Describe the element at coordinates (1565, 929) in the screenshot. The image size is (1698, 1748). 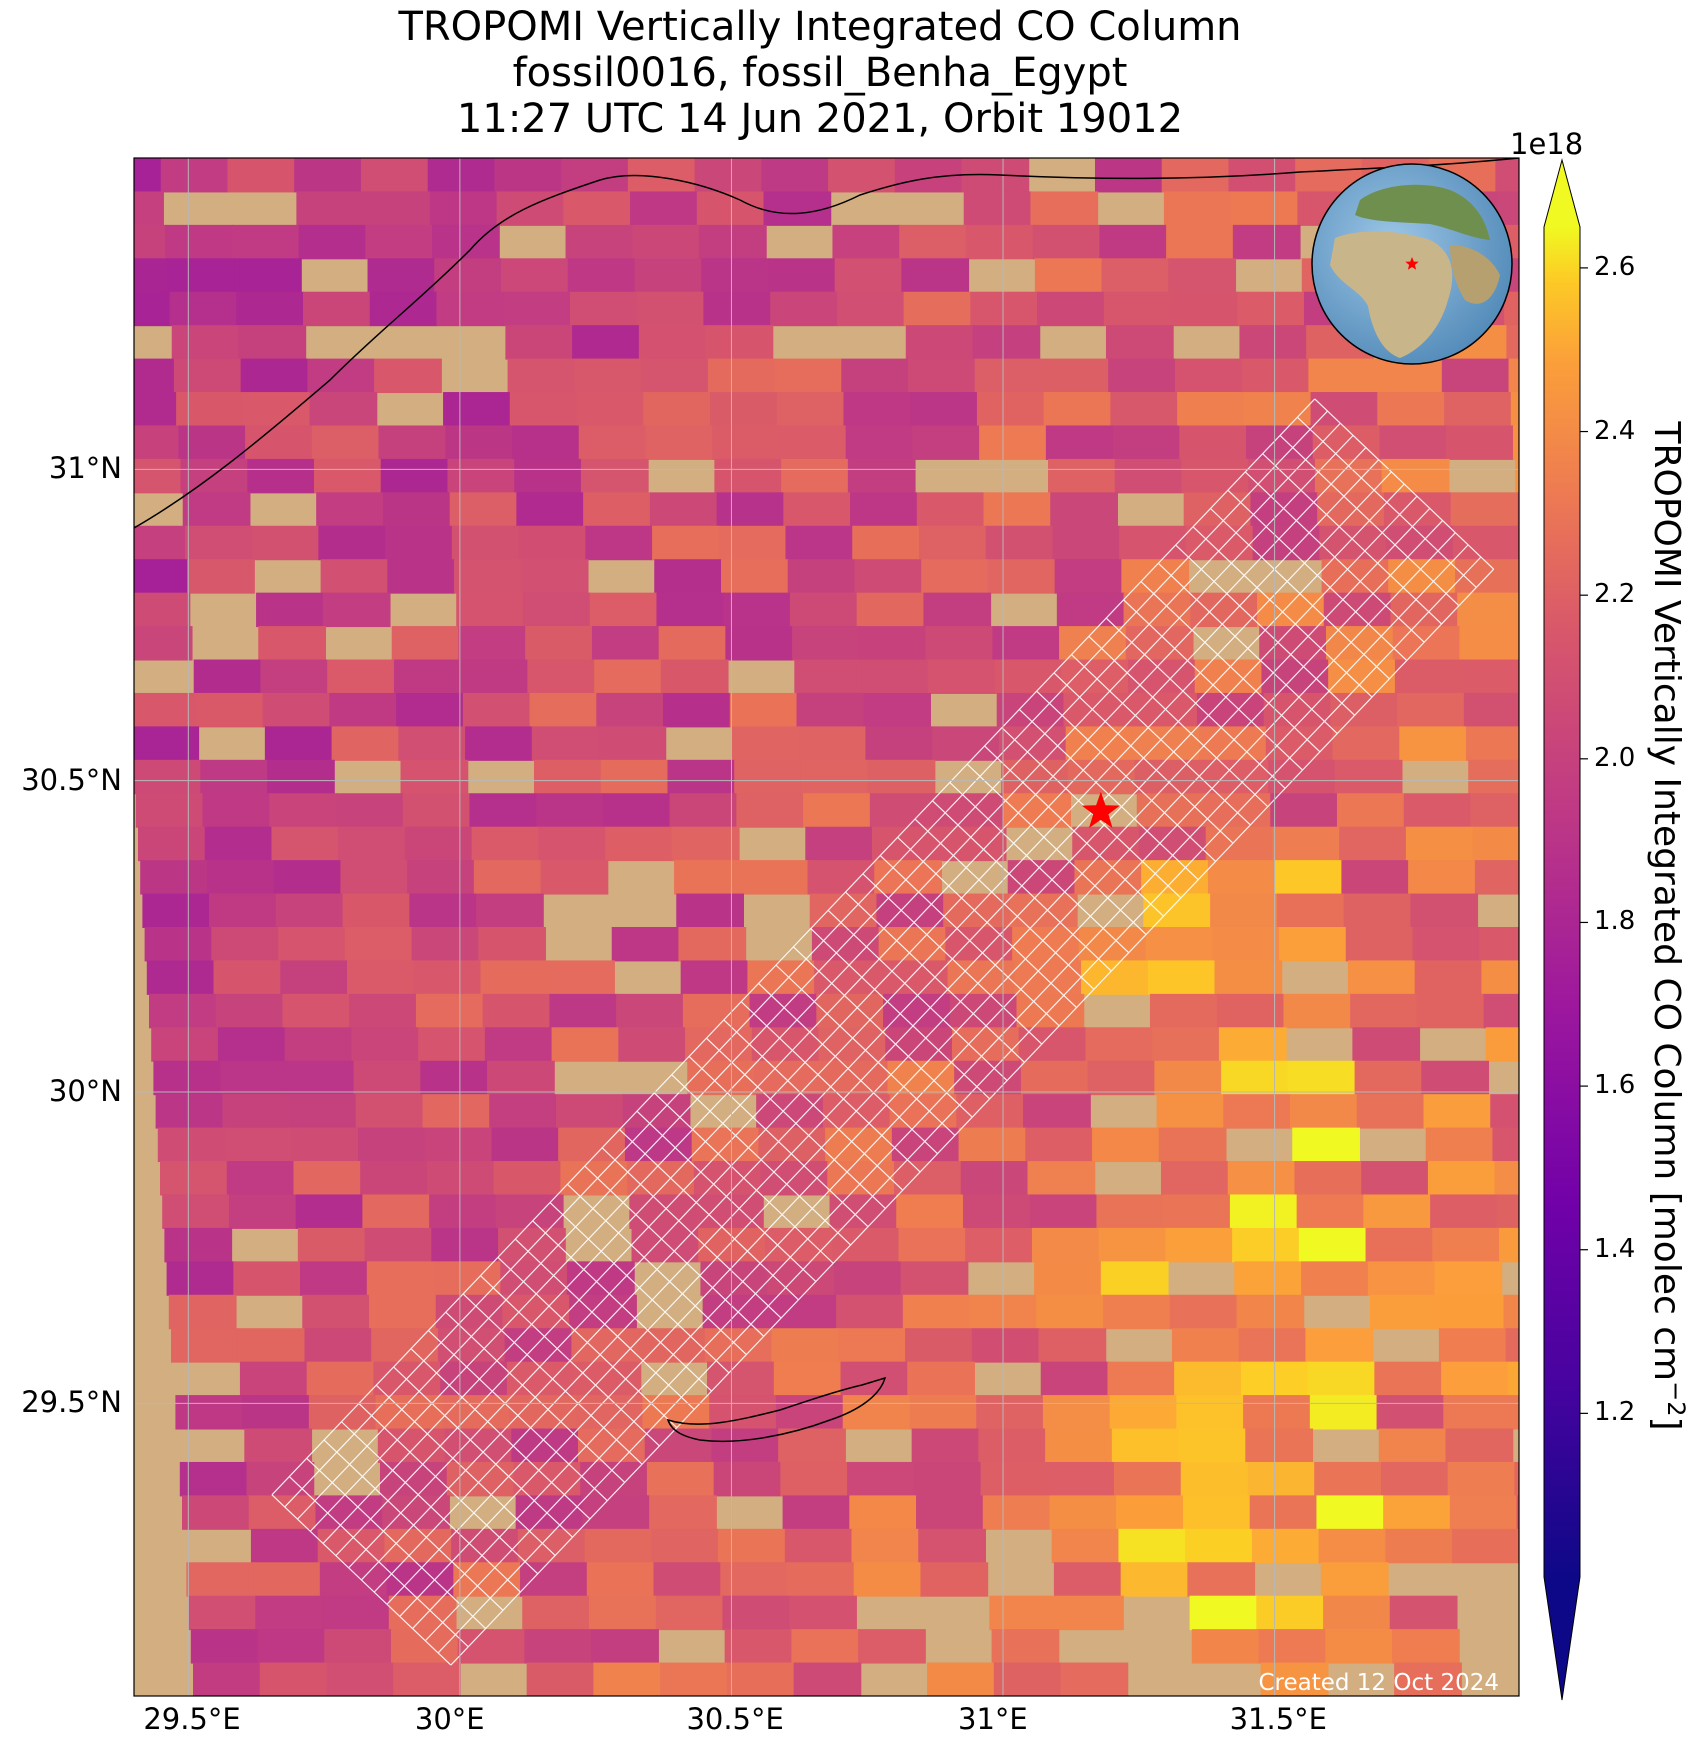
I see `colorbar` at that location.